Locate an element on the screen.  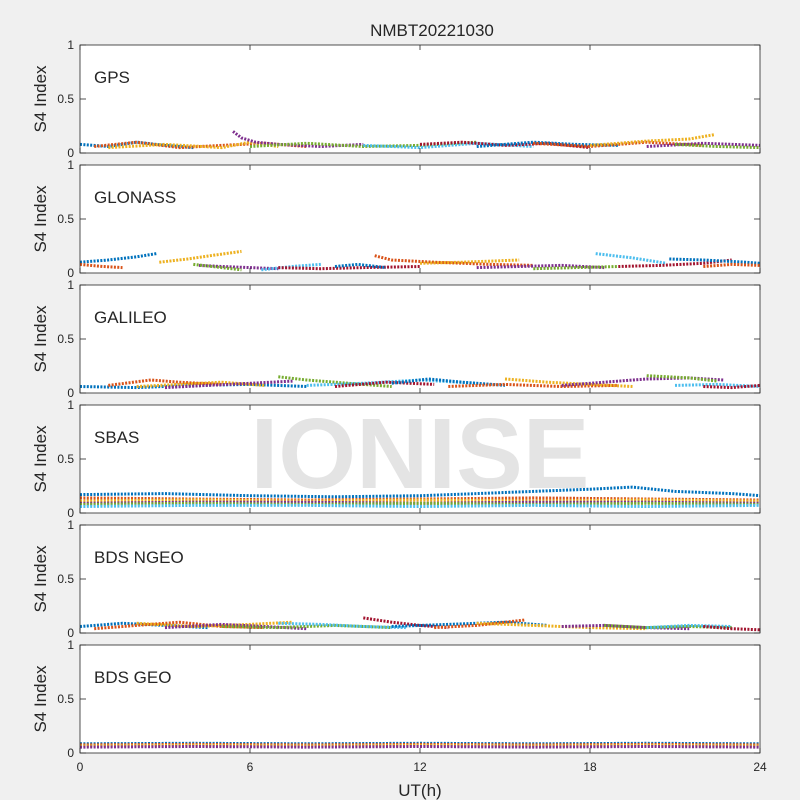
x-axis-label: UT(h) is located at coordinates (419, 790).